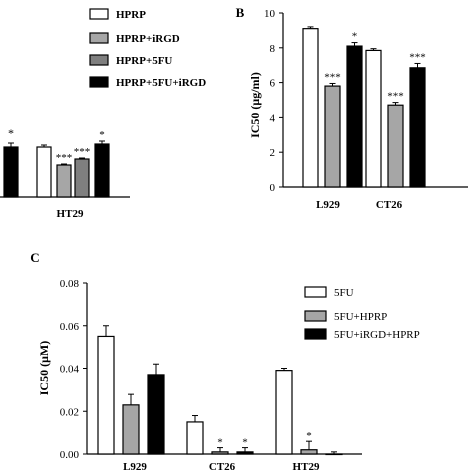 The width and height of the screenshot is (474, 474). Describe the element at coordinates (161, 83) in the screenshot. I see `legend-label-a-3: HPRP+5FU+iRGD` at that location.